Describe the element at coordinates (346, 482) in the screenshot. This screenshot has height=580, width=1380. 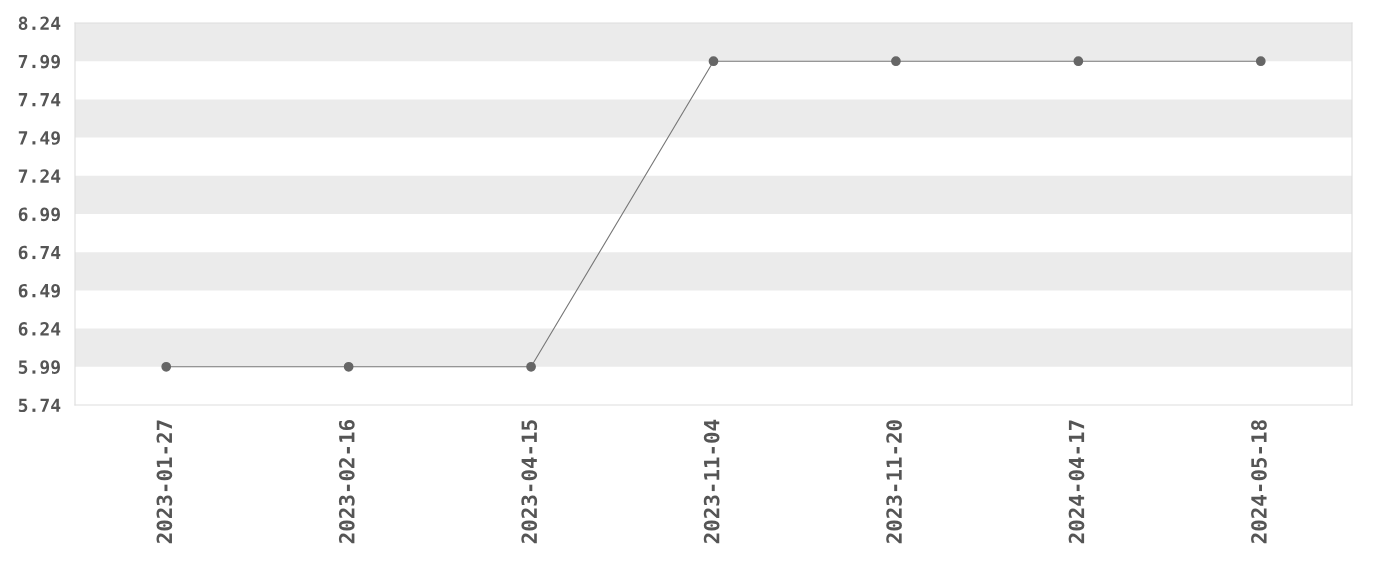
I see `x-tick-label: 2023-02-16` at that location.